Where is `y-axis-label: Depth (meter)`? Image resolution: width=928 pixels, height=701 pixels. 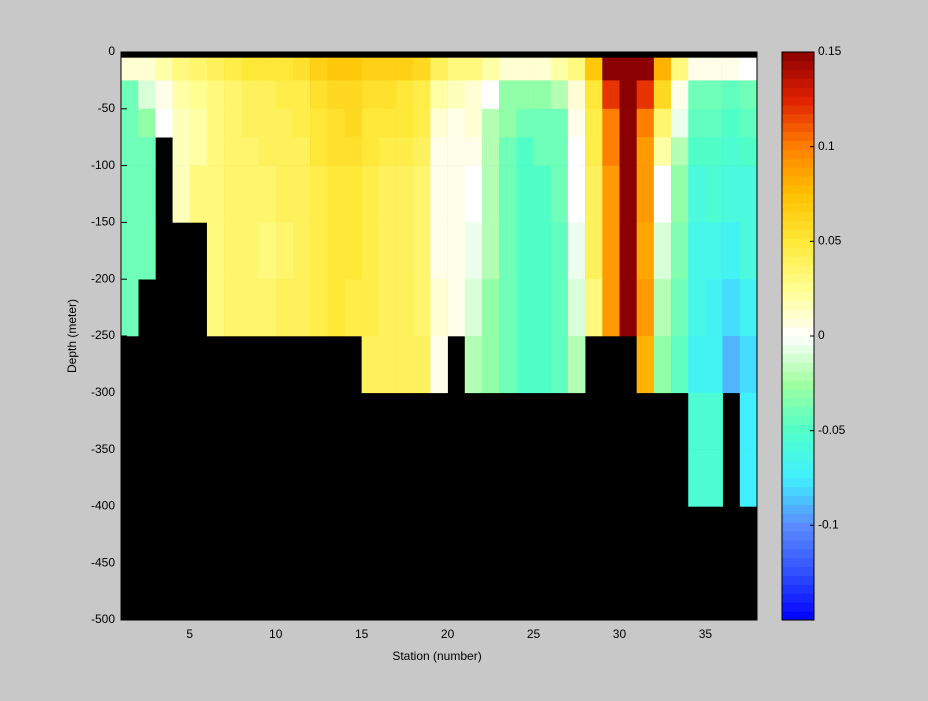
y-axis-label: Depth (meter) is located at coordinates (72, 336).